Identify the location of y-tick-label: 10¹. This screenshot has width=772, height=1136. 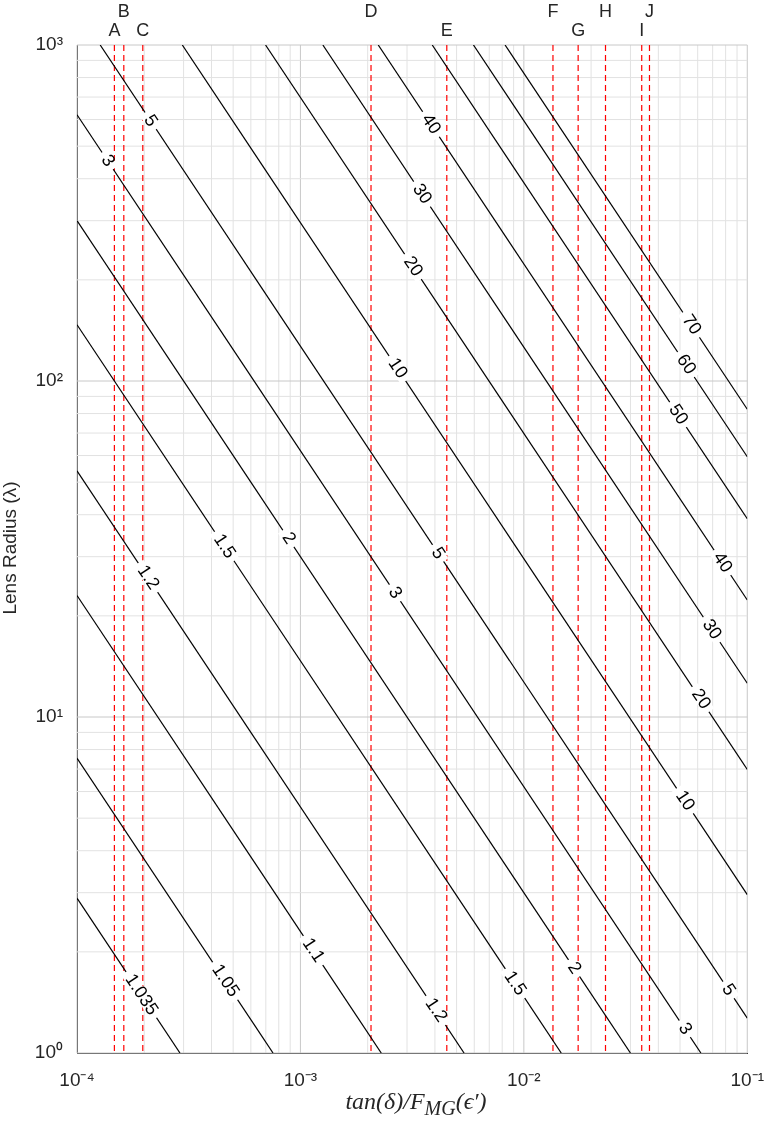
(49, 716).